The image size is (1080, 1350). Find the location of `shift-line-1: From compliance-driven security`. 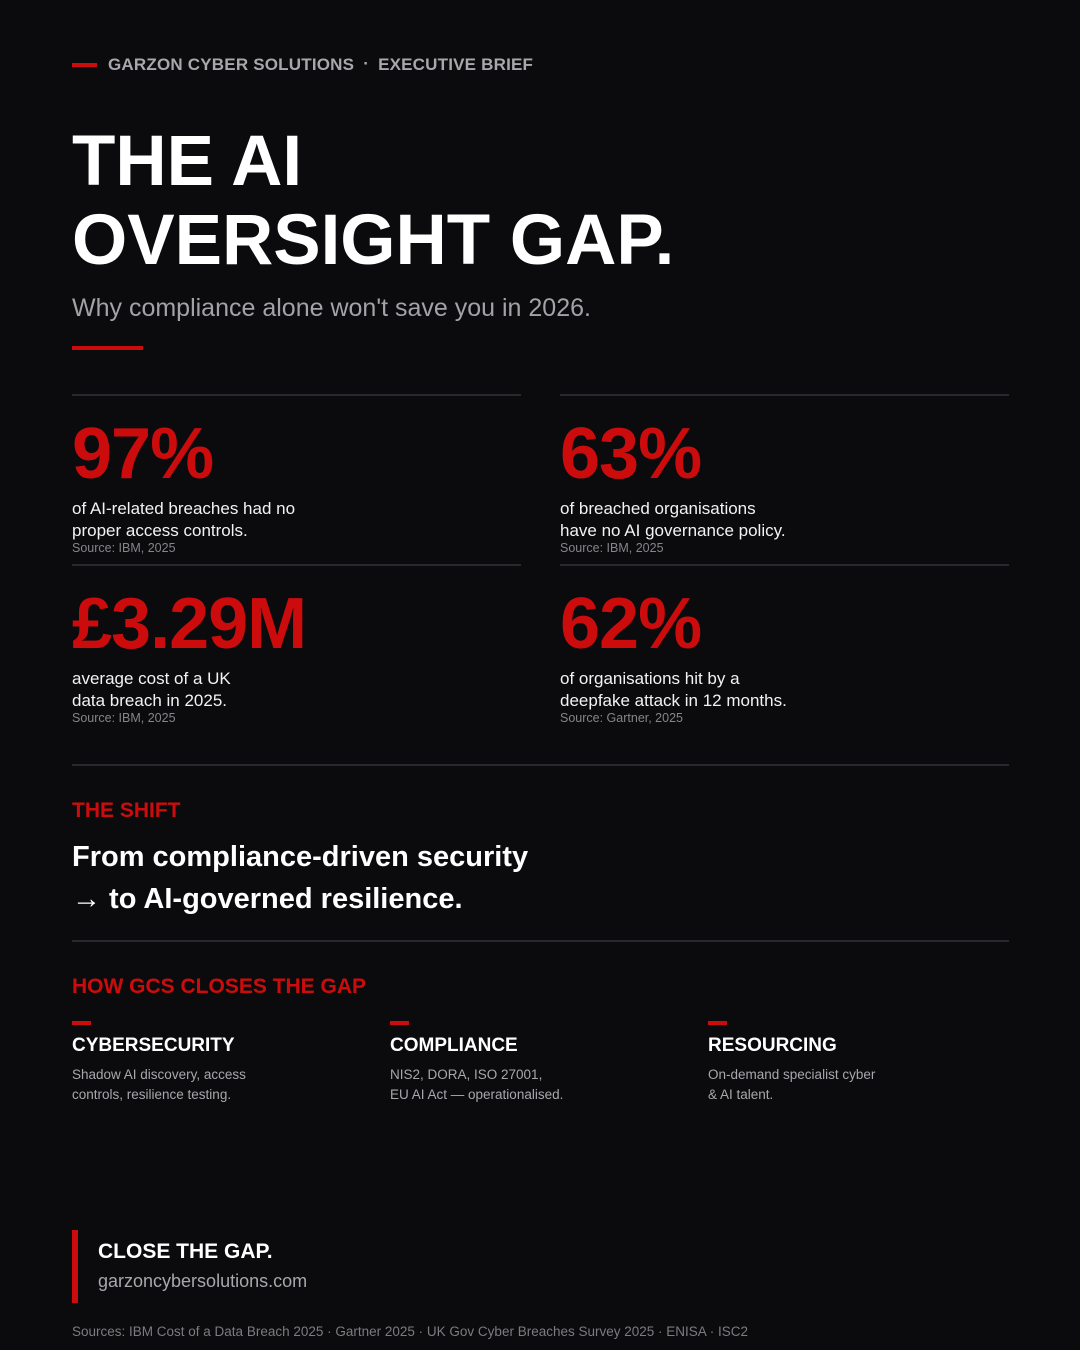

shift-line-1: From compliance-driven security is located at coordinates (300, 857).